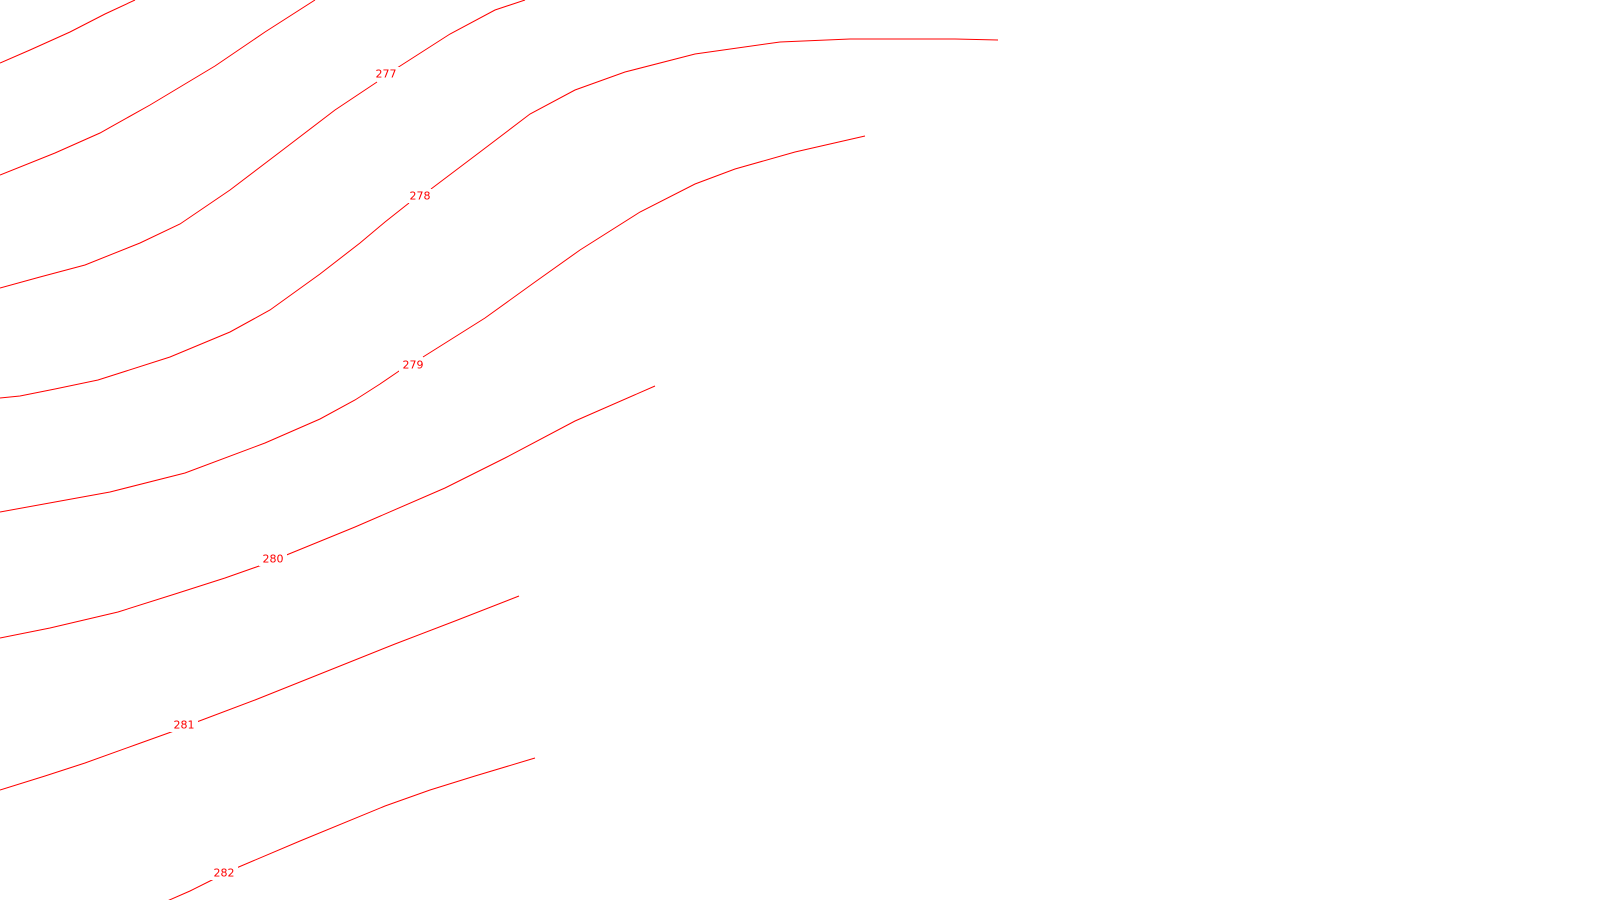 This screenshot has height=900, width=1600. What do you see at coordinates (158, 88) in the screenshot?
I see `contour-line-unlabeled-b` at bounding box center [158, 88].